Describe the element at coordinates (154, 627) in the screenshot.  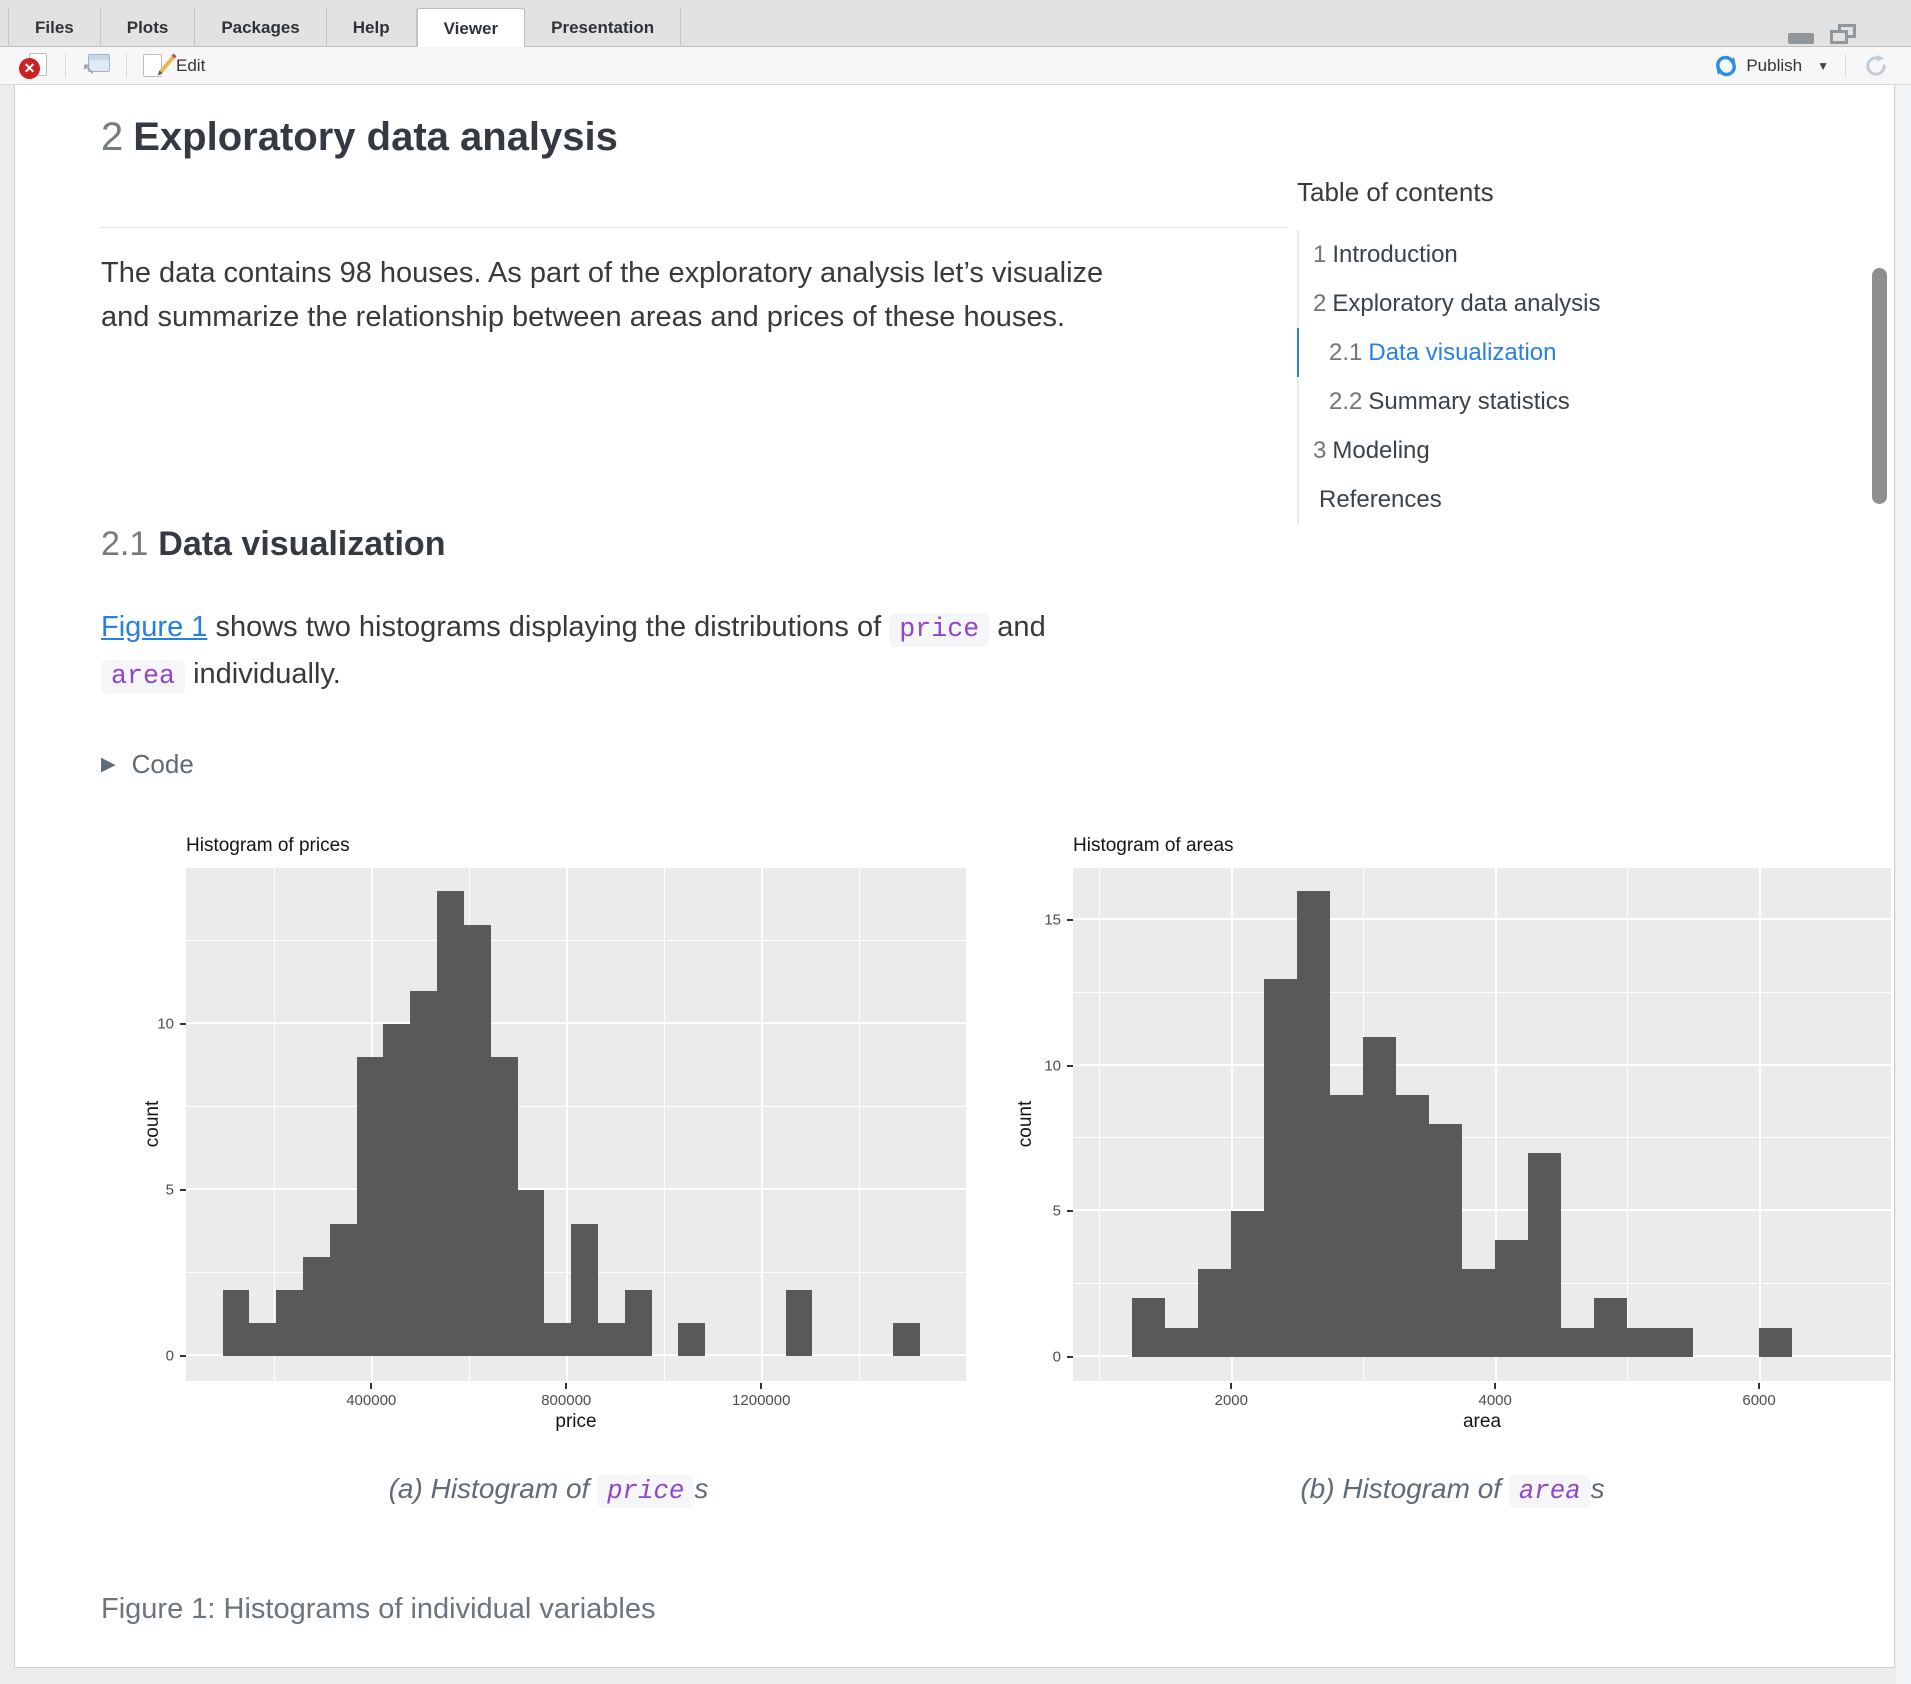
I see `figure-1-link: Figure 1` at that location.